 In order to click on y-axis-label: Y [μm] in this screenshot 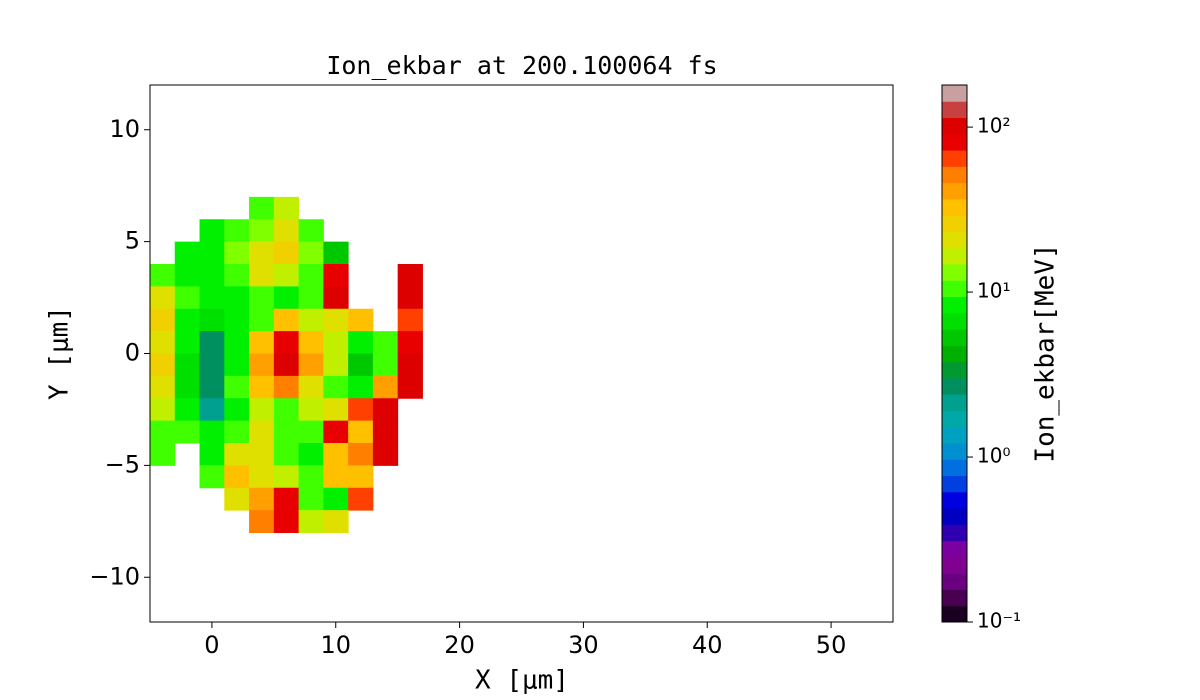, I will do `click(60, 353)`.